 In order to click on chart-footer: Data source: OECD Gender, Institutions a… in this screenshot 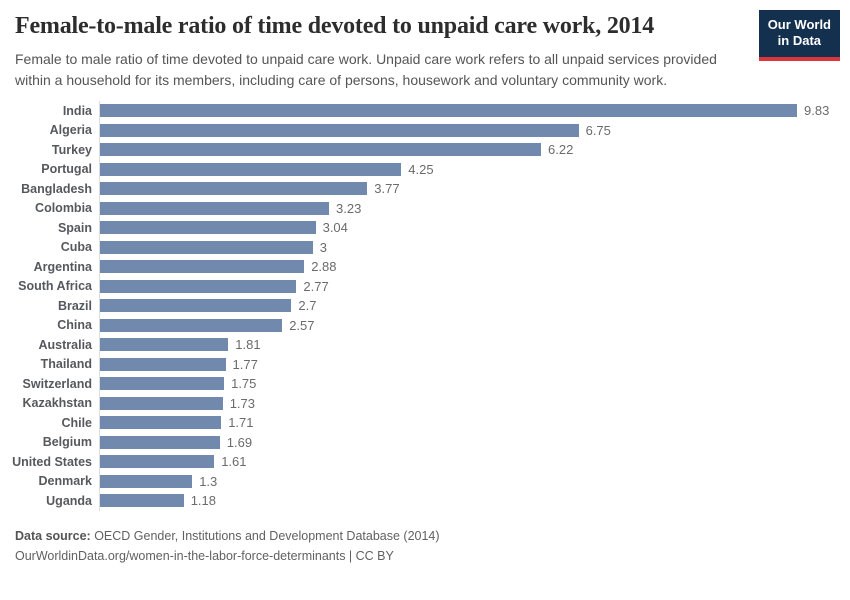, I will do `click(425, 546)`.